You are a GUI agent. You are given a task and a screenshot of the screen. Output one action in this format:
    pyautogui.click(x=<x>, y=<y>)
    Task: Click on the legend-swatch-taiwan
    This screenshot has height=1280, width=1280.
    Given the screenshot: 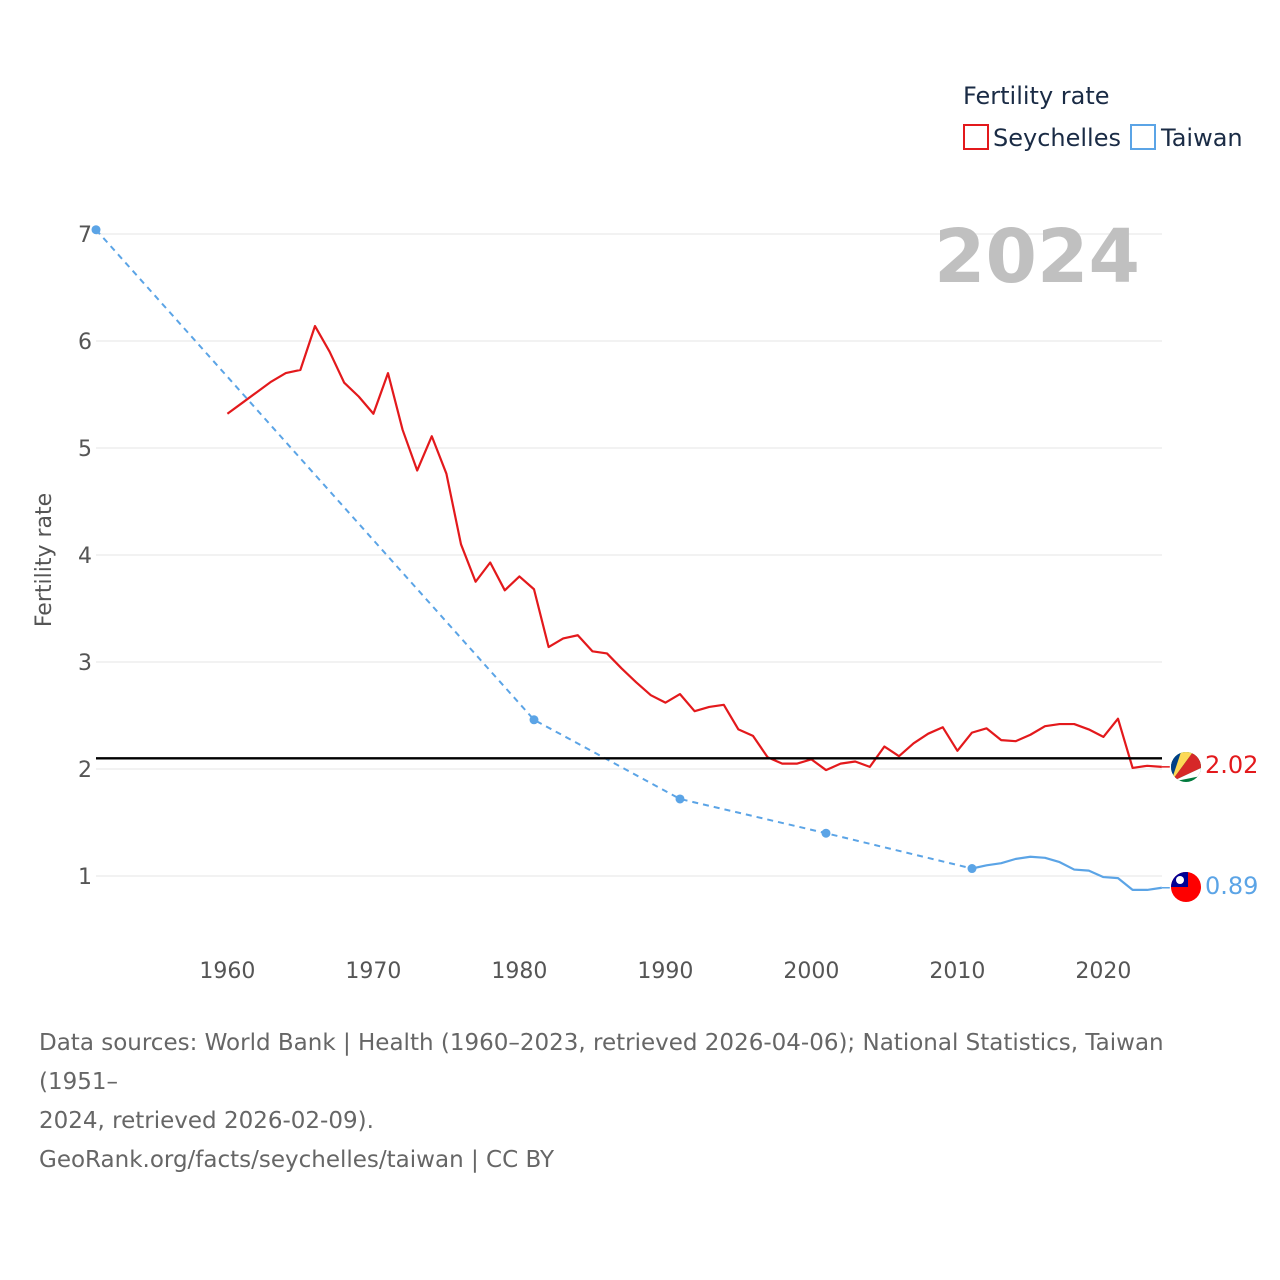 What is the action you would take?
    pyautogui.click(x=1143, y=137)
    